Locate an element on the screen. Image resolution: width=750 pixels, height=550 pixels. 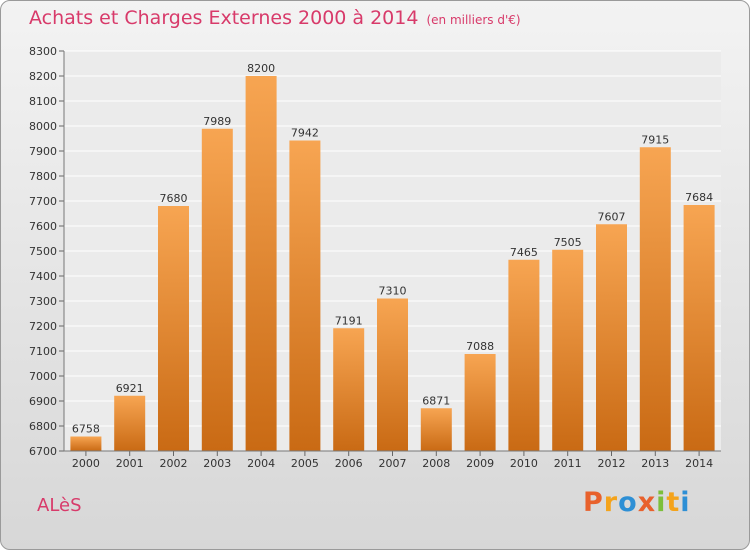
bar-2006 is located at coordinates (349, 389).